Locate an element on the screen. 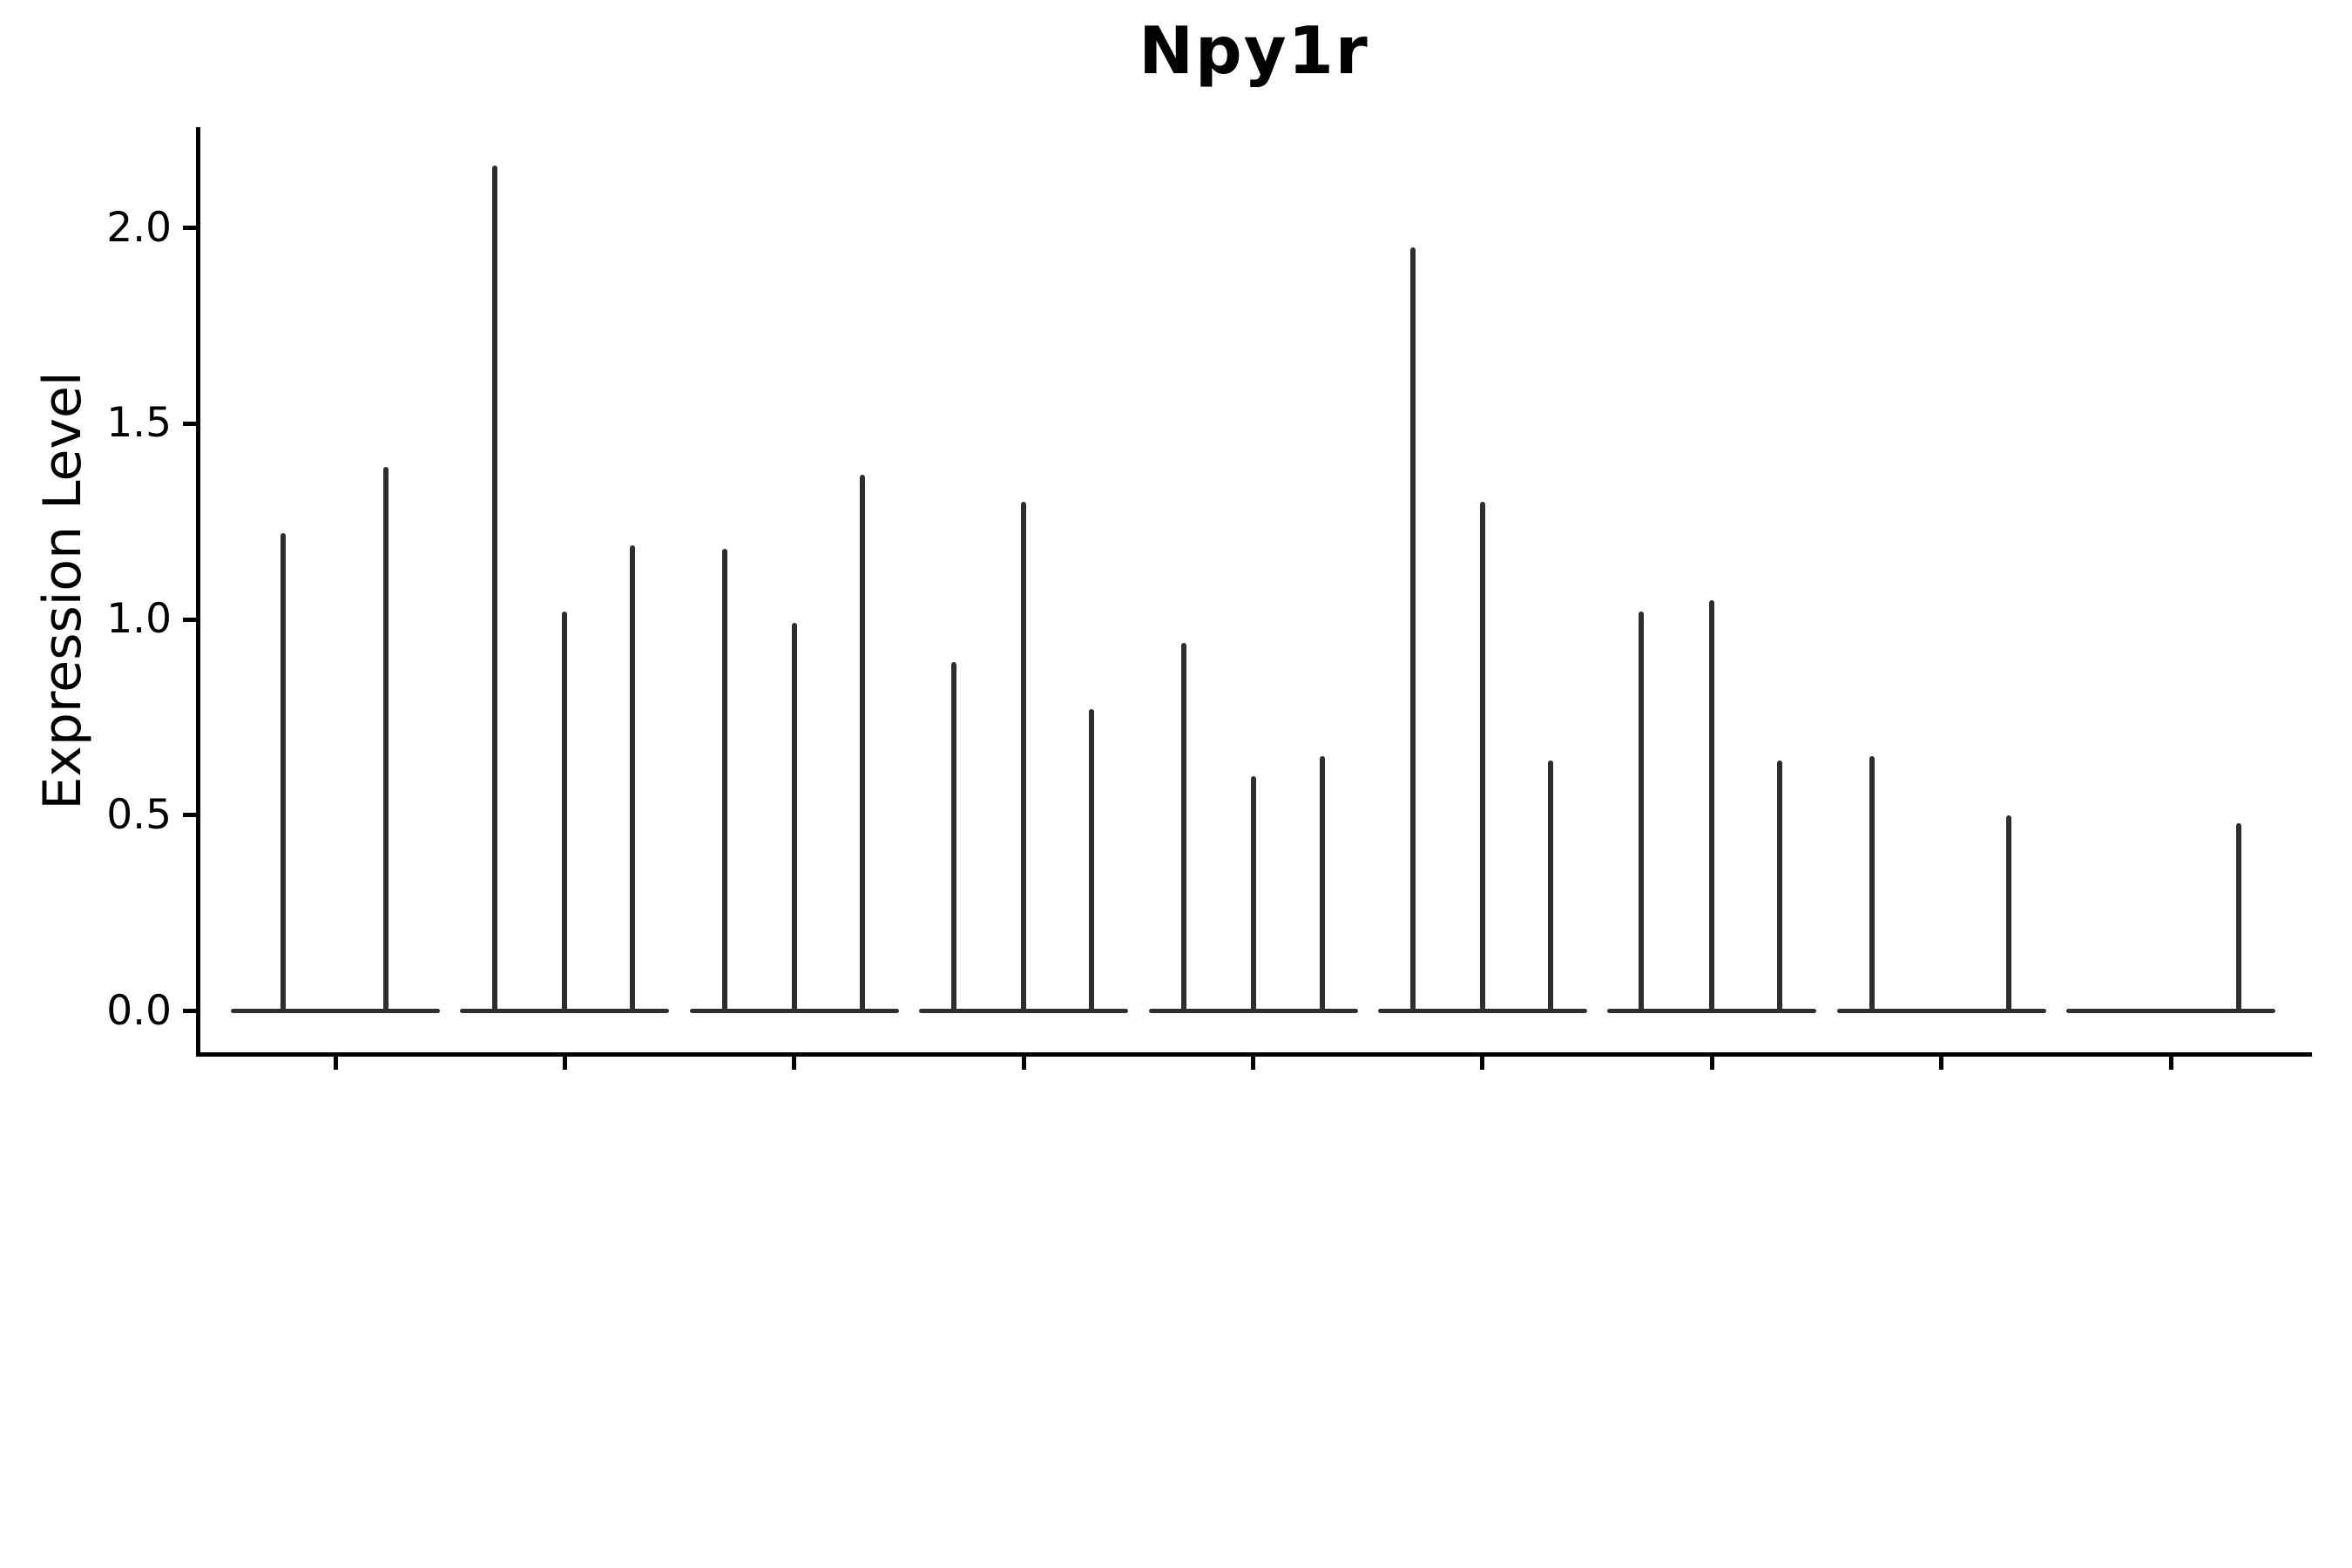 This screenshot has height=1568, width=2352. y-tick-label: 0.0 is located at coordinates (139, 1011).